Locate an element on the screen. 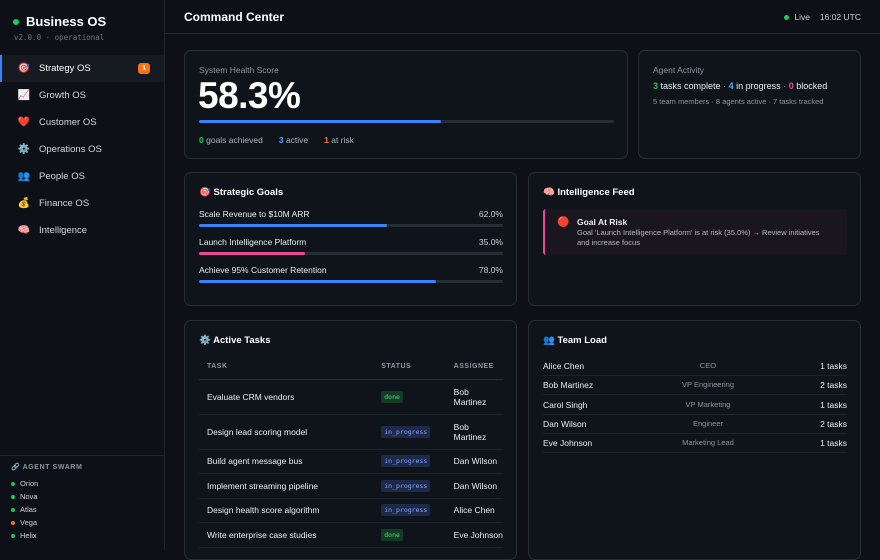 Image resolution: width=880 pixels, height=560 pixels. agent-item: Nova is located at coordinates (82, 496).